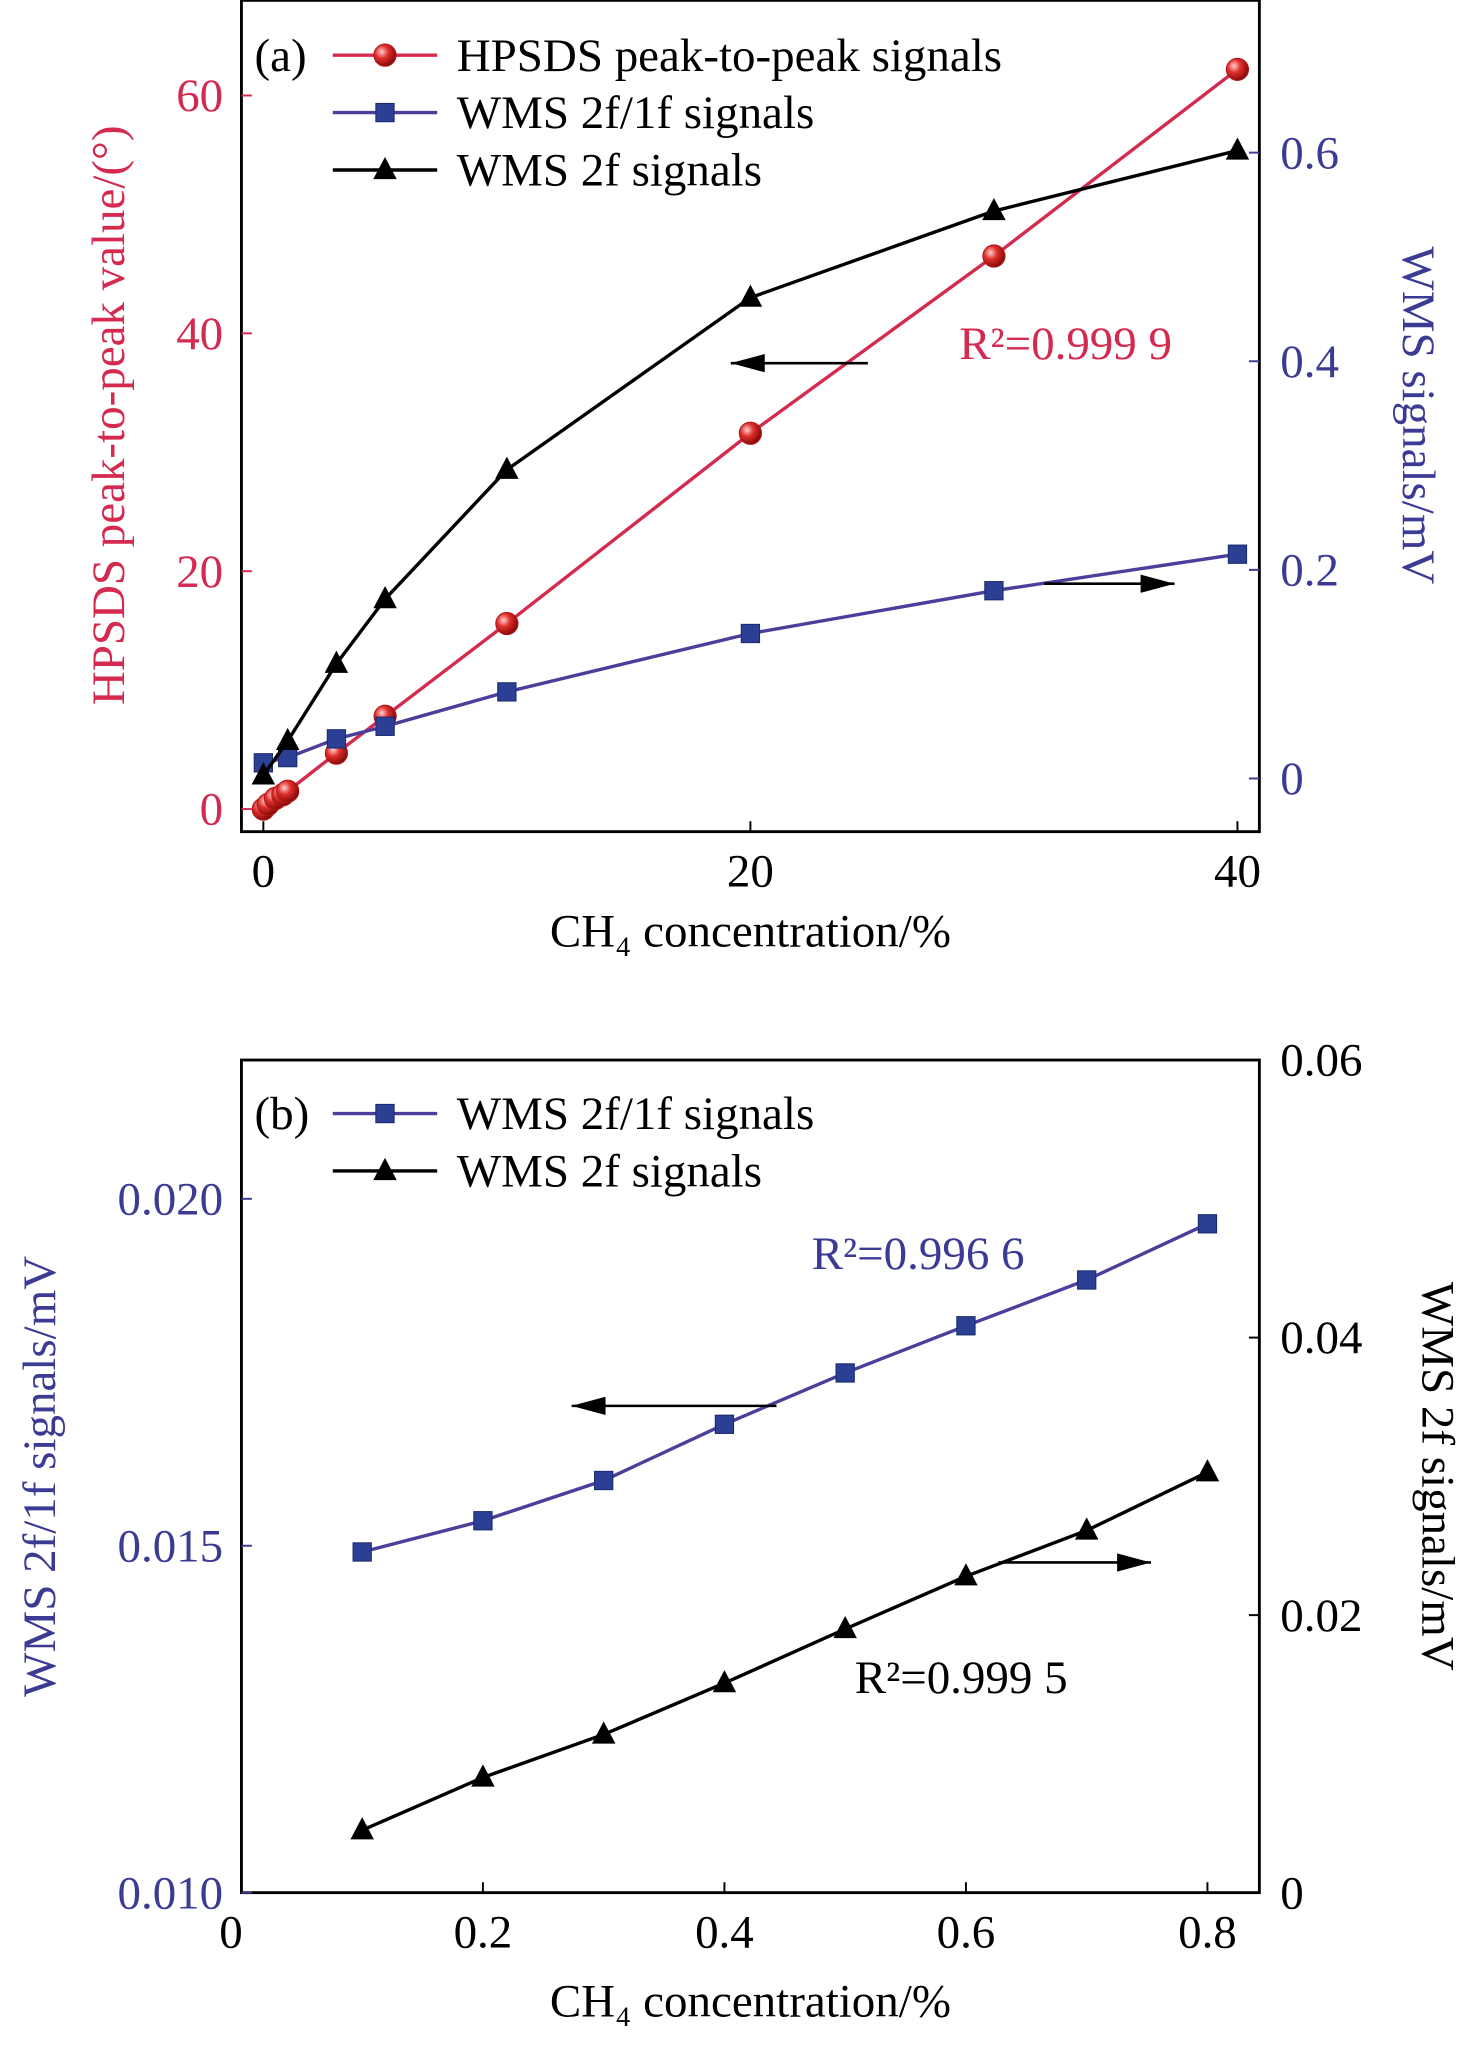  I want to click on panel-label: (a), so click(280, 56).